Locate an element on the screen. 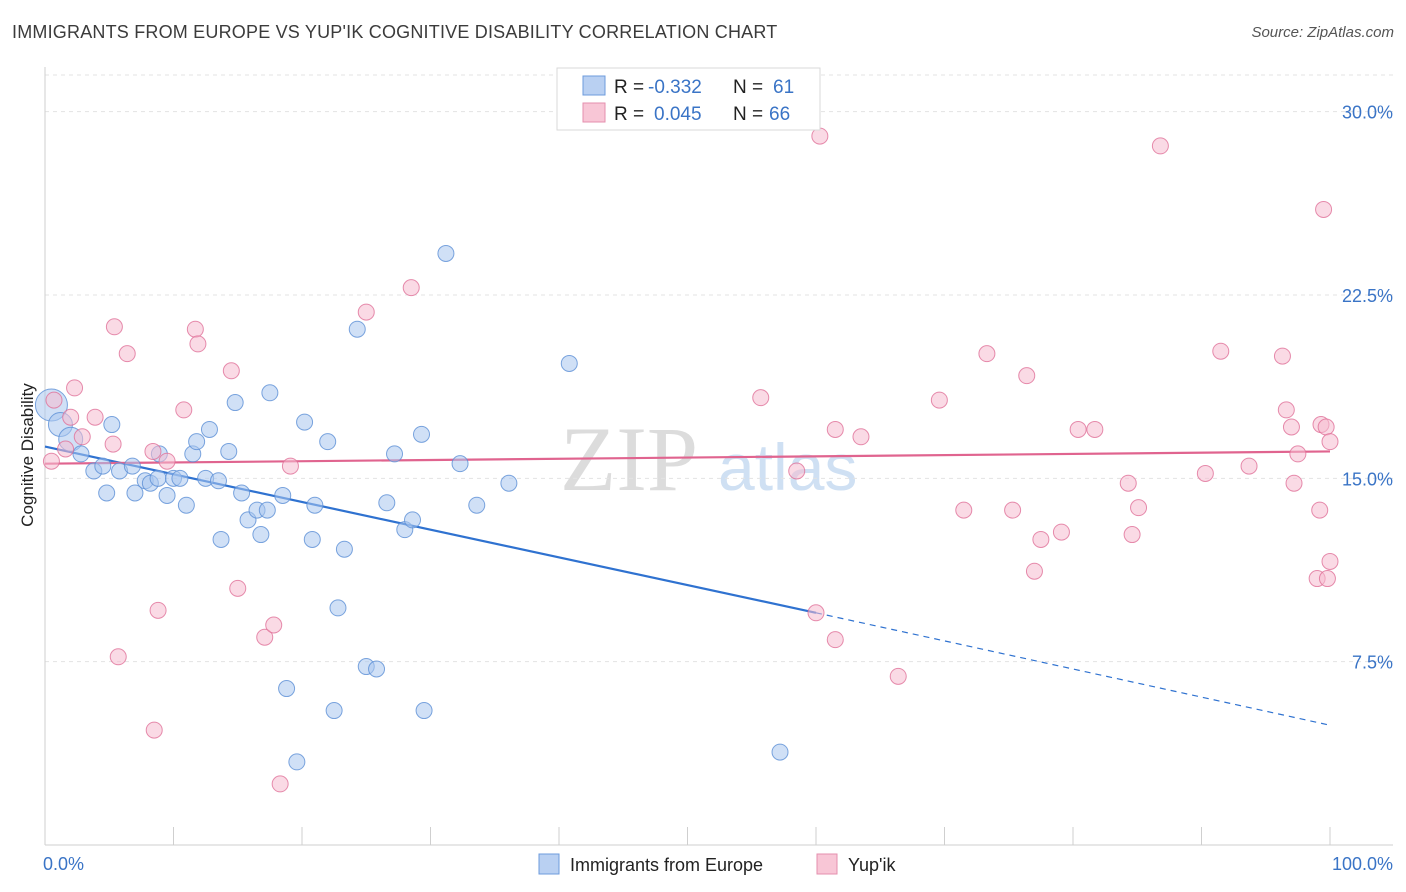 The height and width of the screenshot is (892, 1406). trend-line-yupik is located at coordinates (687, 457).